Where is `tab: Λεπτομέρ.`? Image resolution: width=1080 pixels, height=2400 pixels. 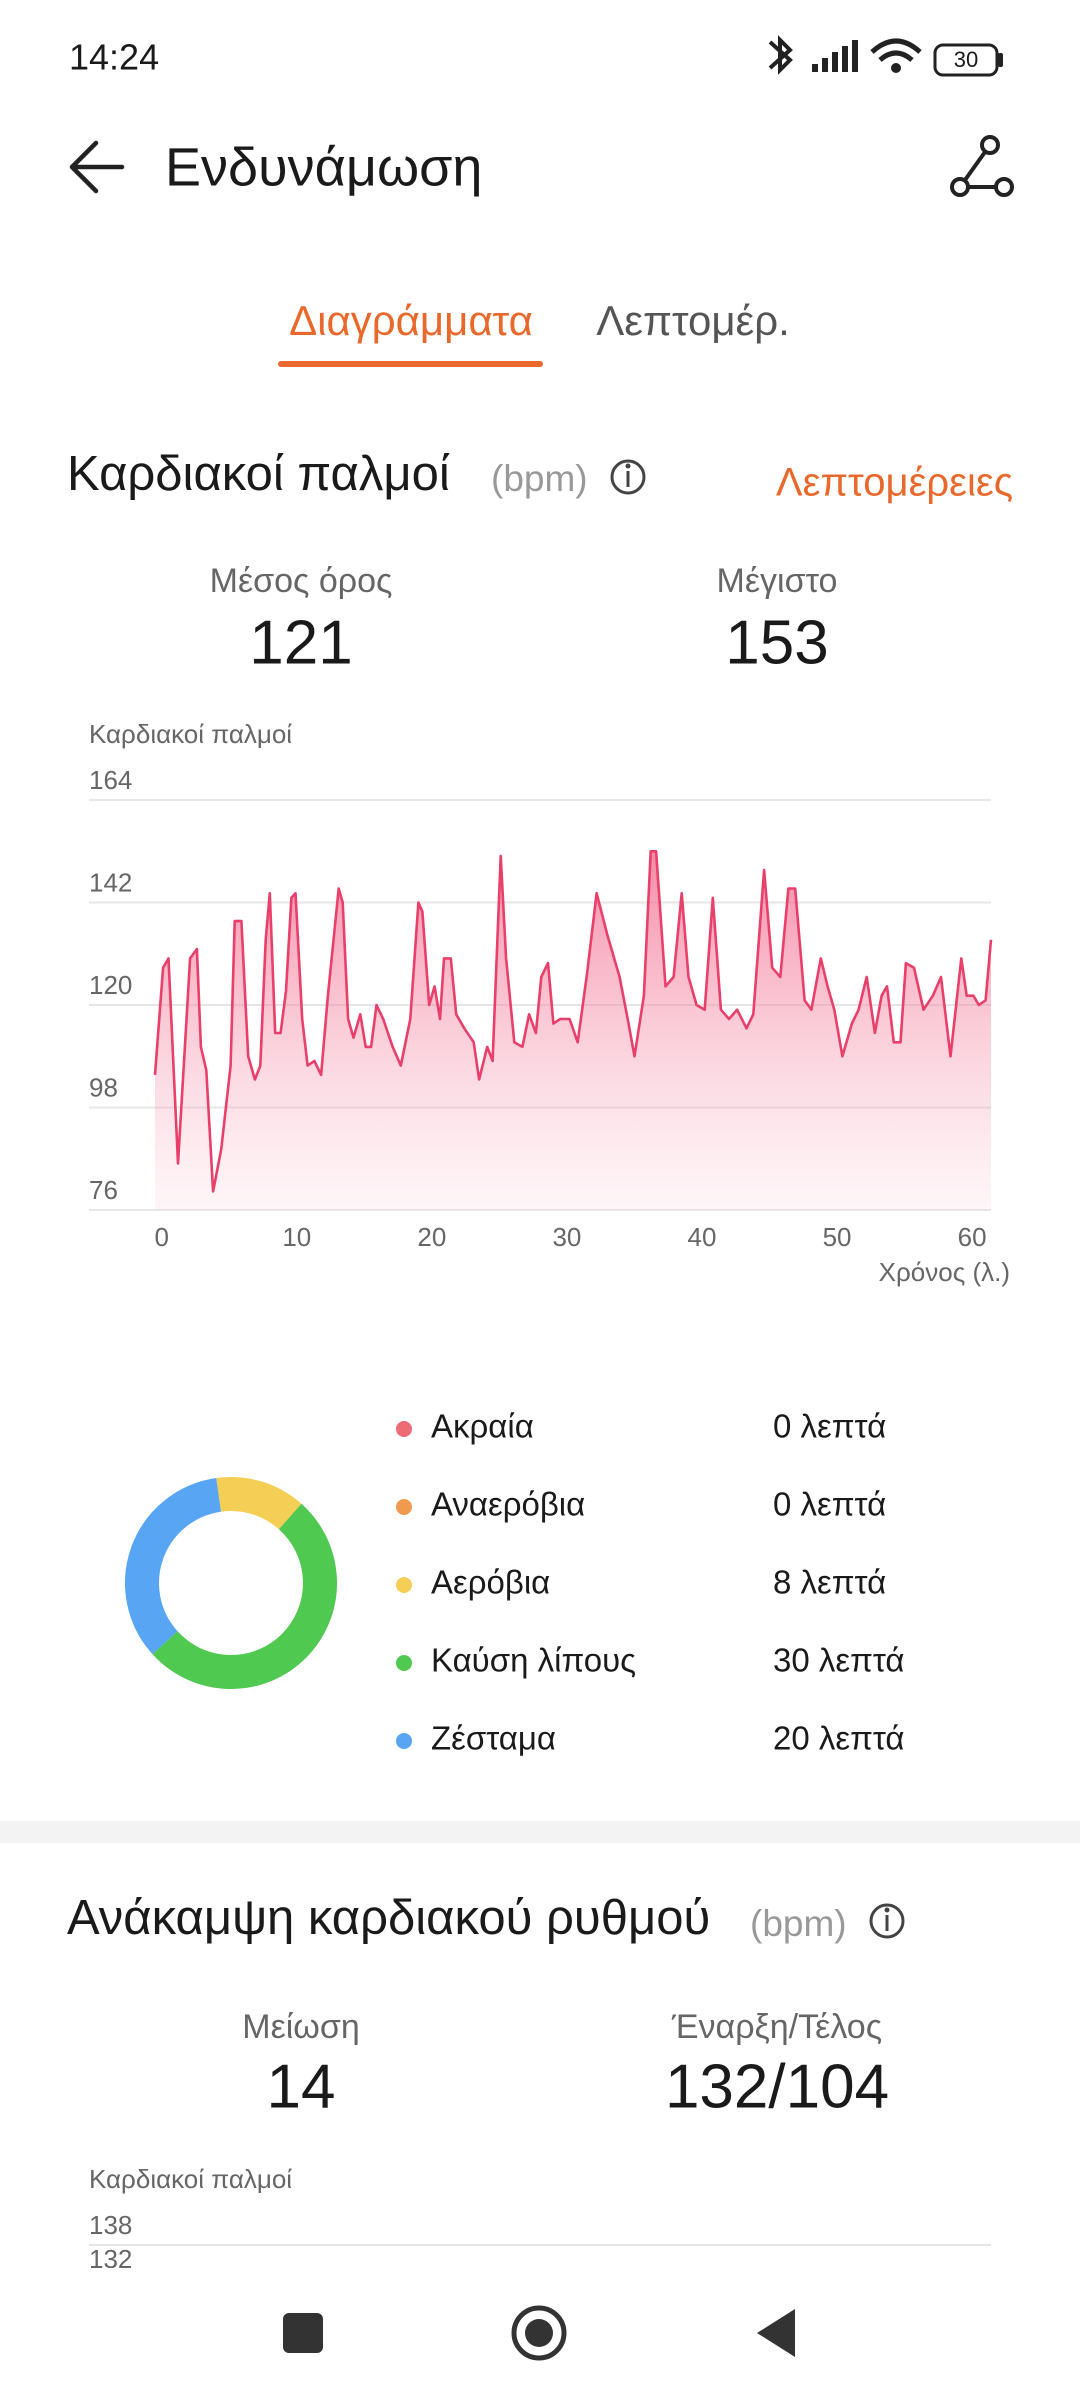 tab: Λεπτομέρ. is located at coordinates (693, 320).